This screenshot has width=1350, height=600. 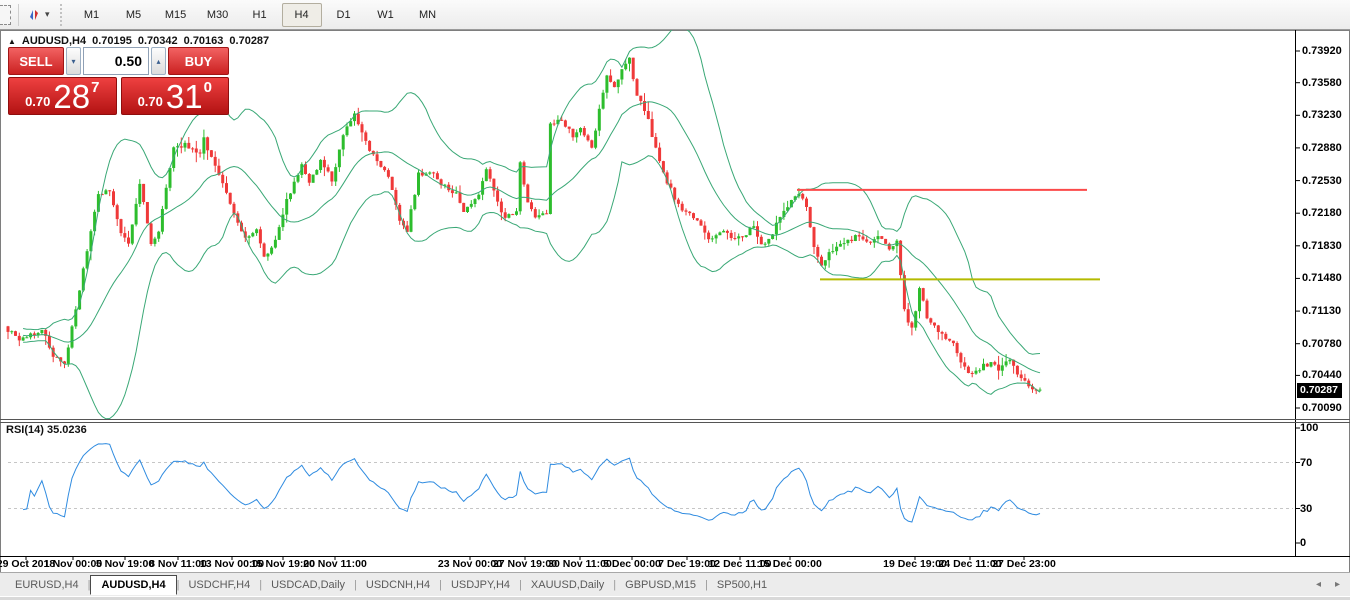 I want to click on timeframe-button-w1: W1, so click(x=385, y=14).